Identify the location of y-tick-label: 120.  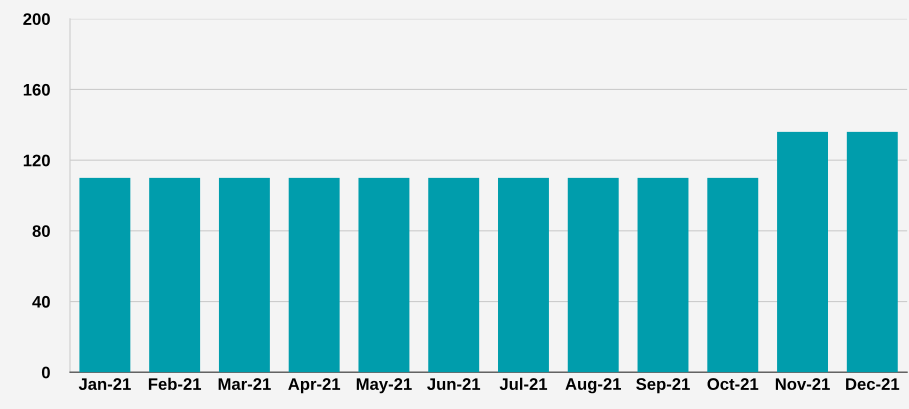
(37, 160).